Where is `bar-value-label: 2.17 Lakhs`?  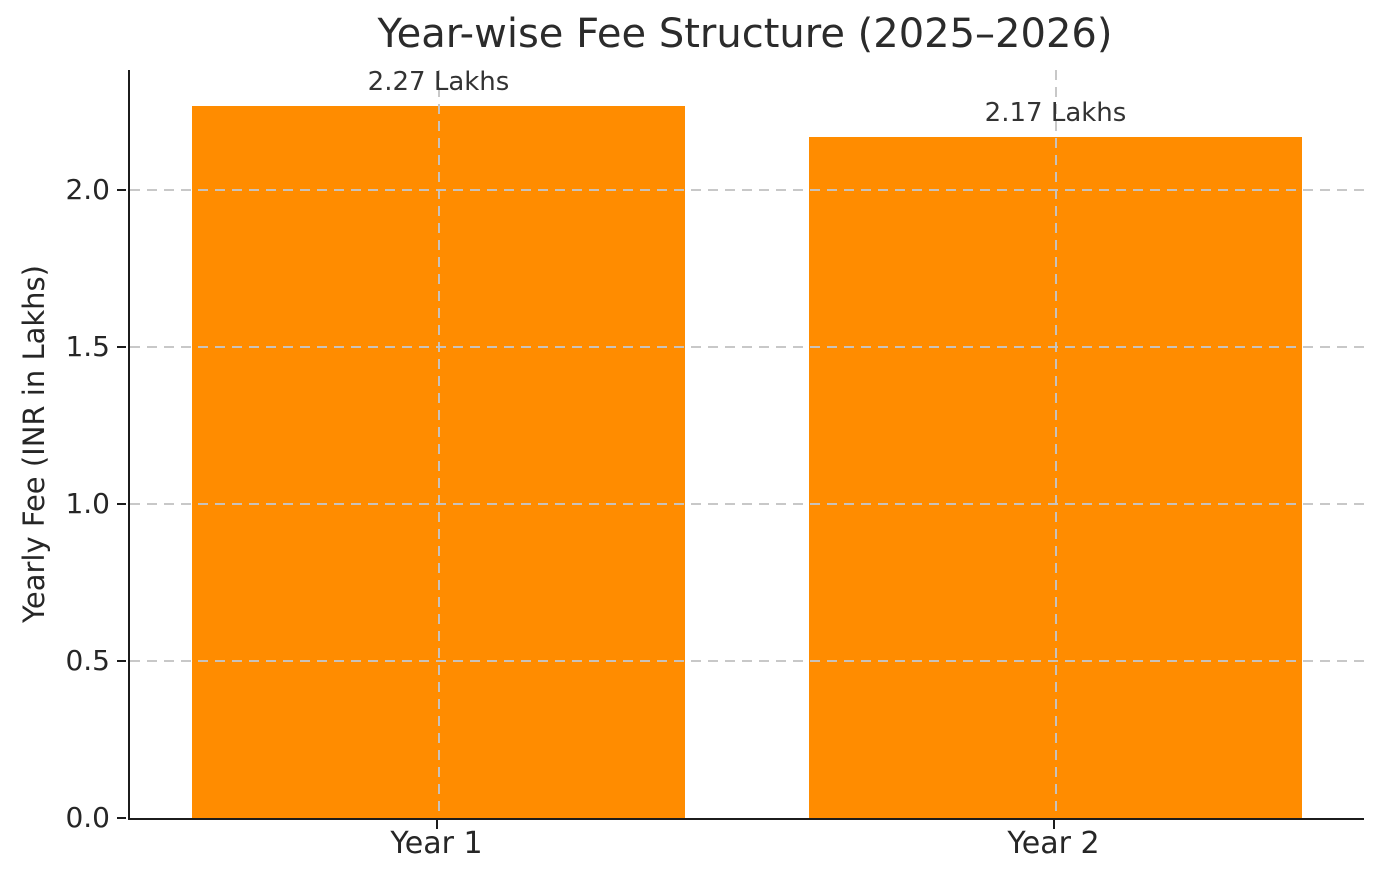
bar-value-label: 2.17 Lakhs is located at coordinates (1055, 113).